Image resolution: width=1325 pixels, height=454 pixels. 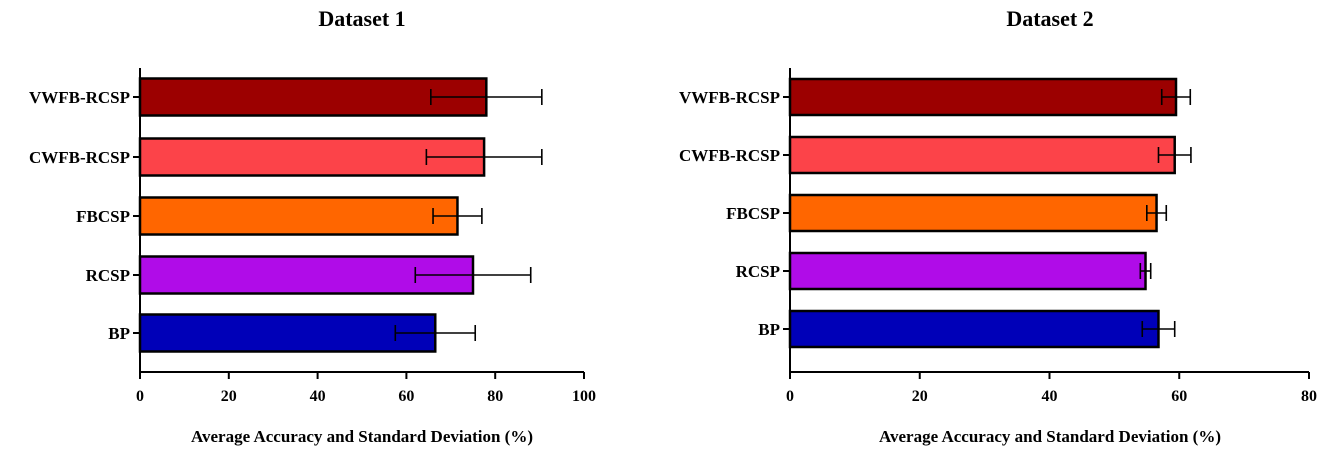 What do you see at coordinates (1049, 18) in the screenshot?
I see `chart-title: Dataset 2` at bounding box center [1049, 18].